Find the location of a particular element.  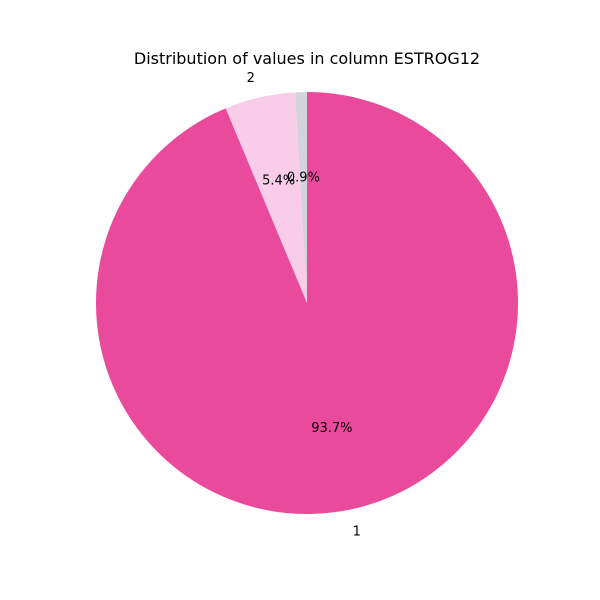

pie-labels: 0.9%5.4% 2 93.7% 1 is located at coordinates (304, 305).